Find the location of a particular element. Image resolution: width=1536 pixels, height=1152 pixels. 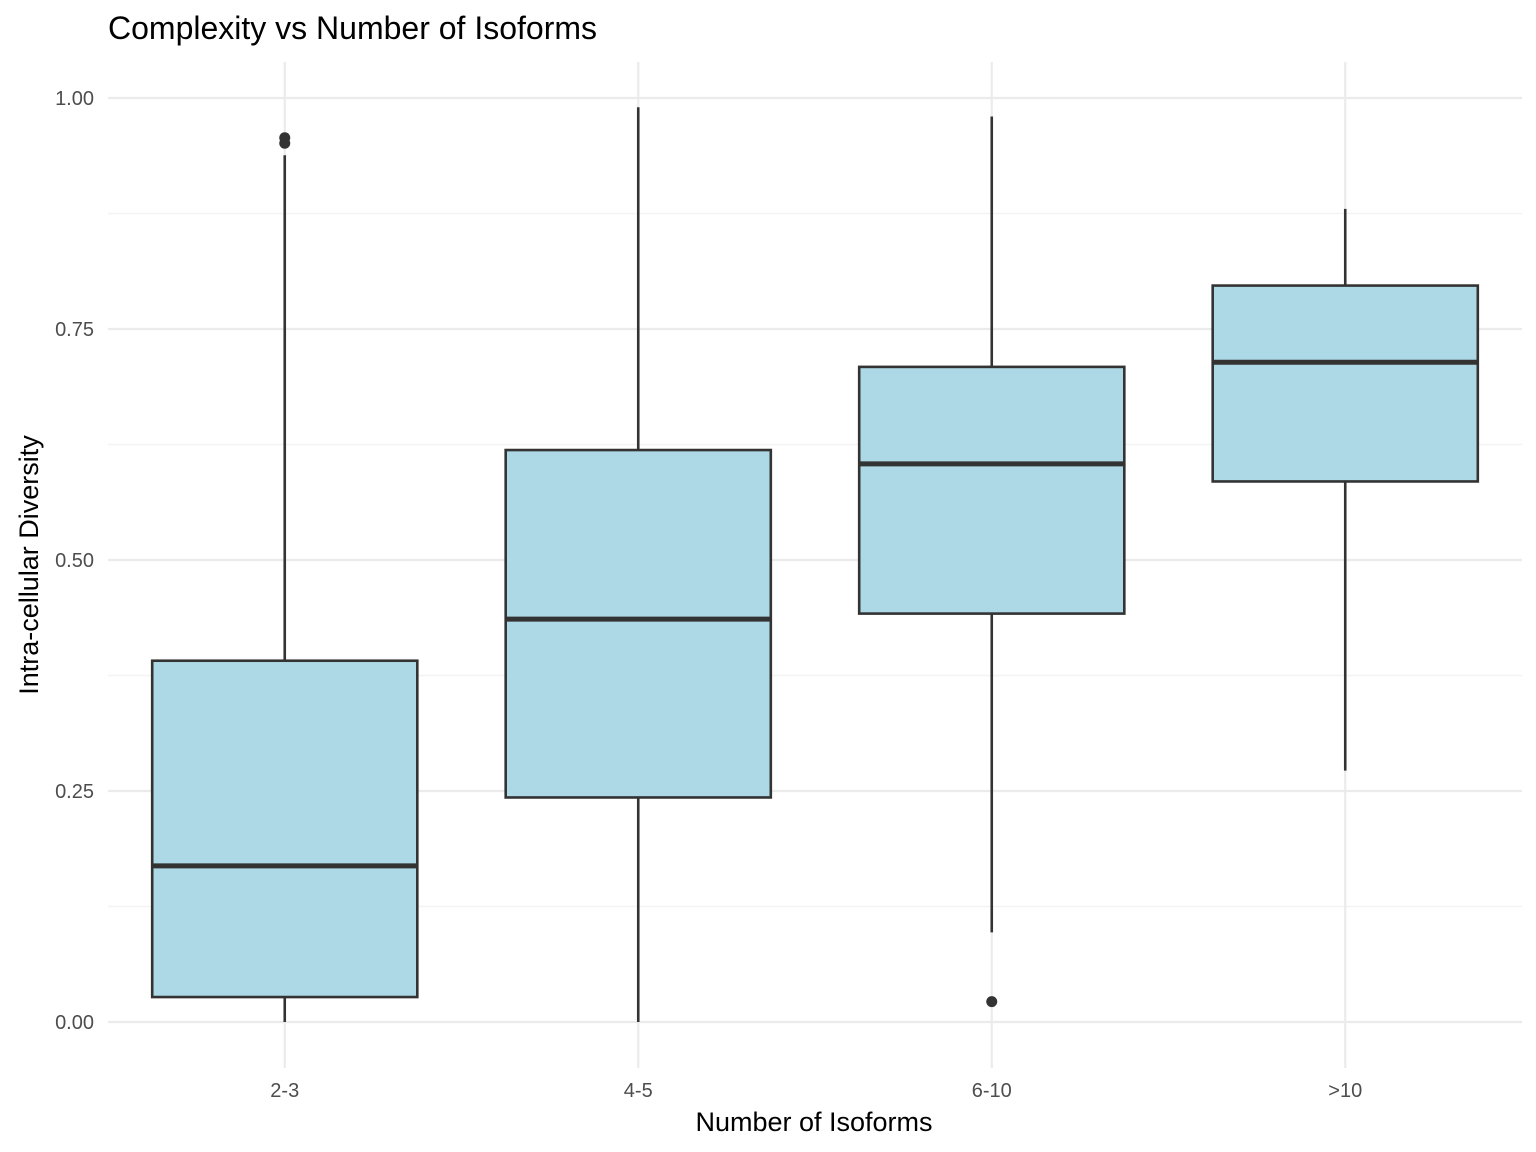

y-tick-label: 1.00 is located at coordinates (74, 99).